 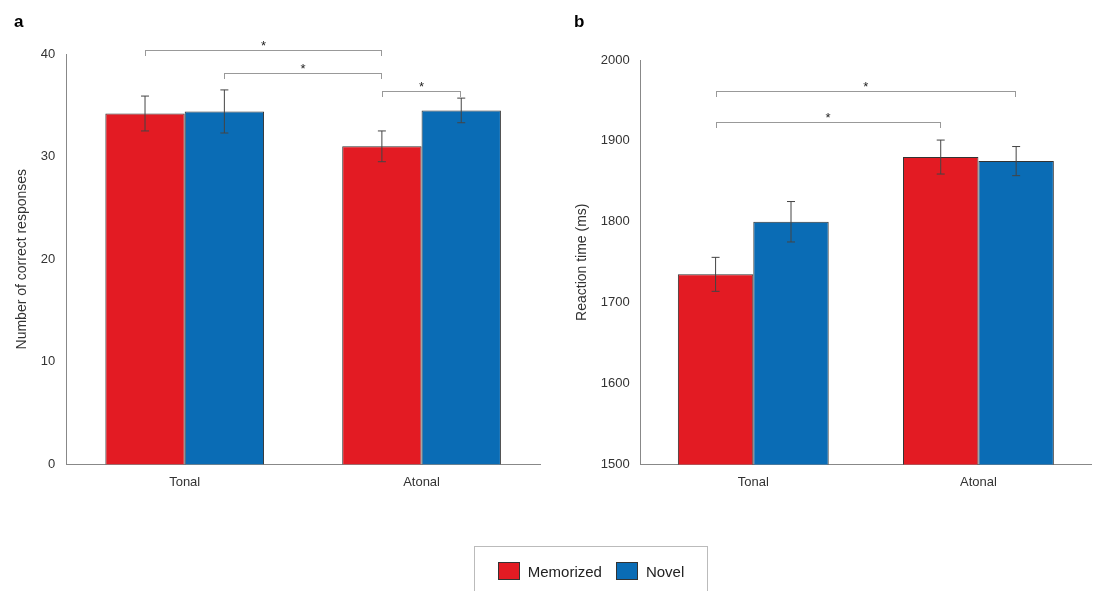 What do you see at coordinates (48, 258) in the screenshot?
I see `y-tick-label: 20` at bounding box center [48, 258].